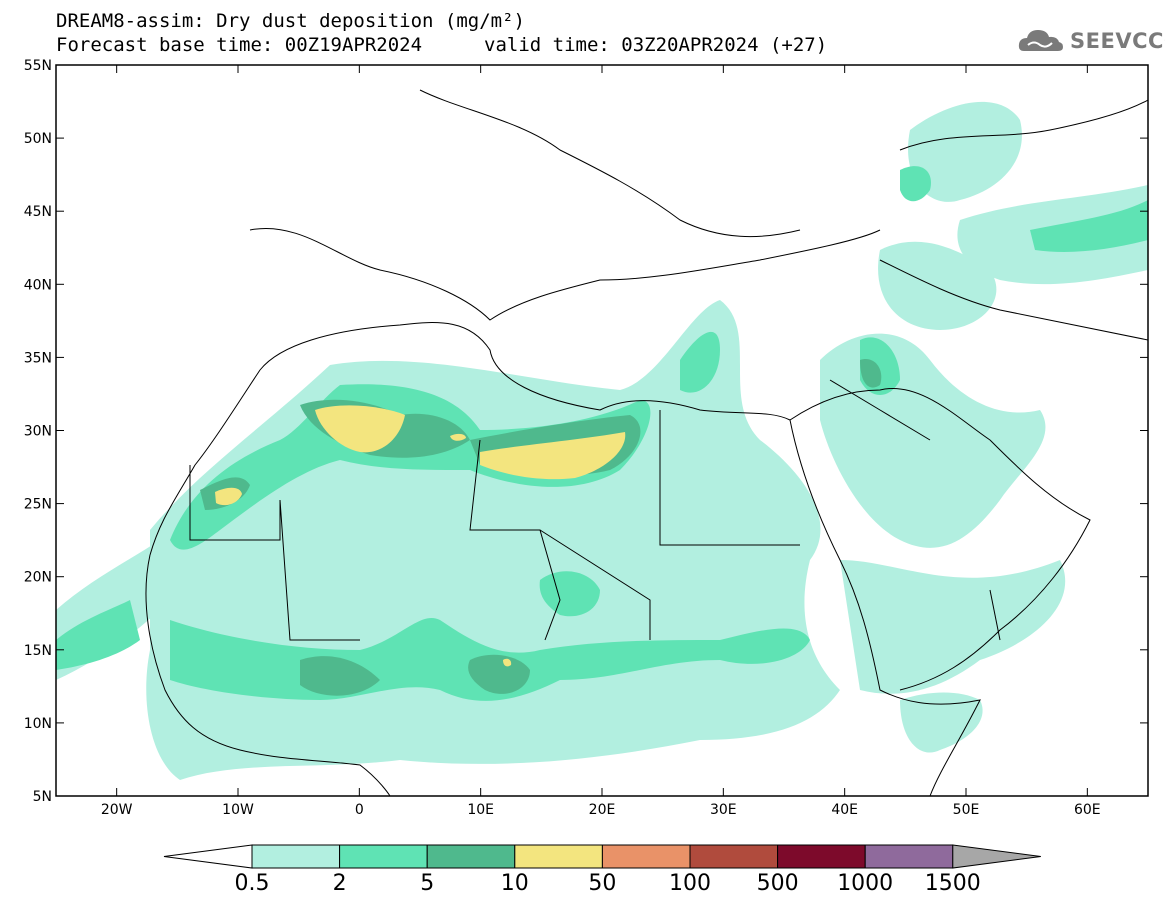 Image resolution: width=1165 pixels, height=907 pixels. I want to click on lon-tick-label: 20W, so click(117, 810).